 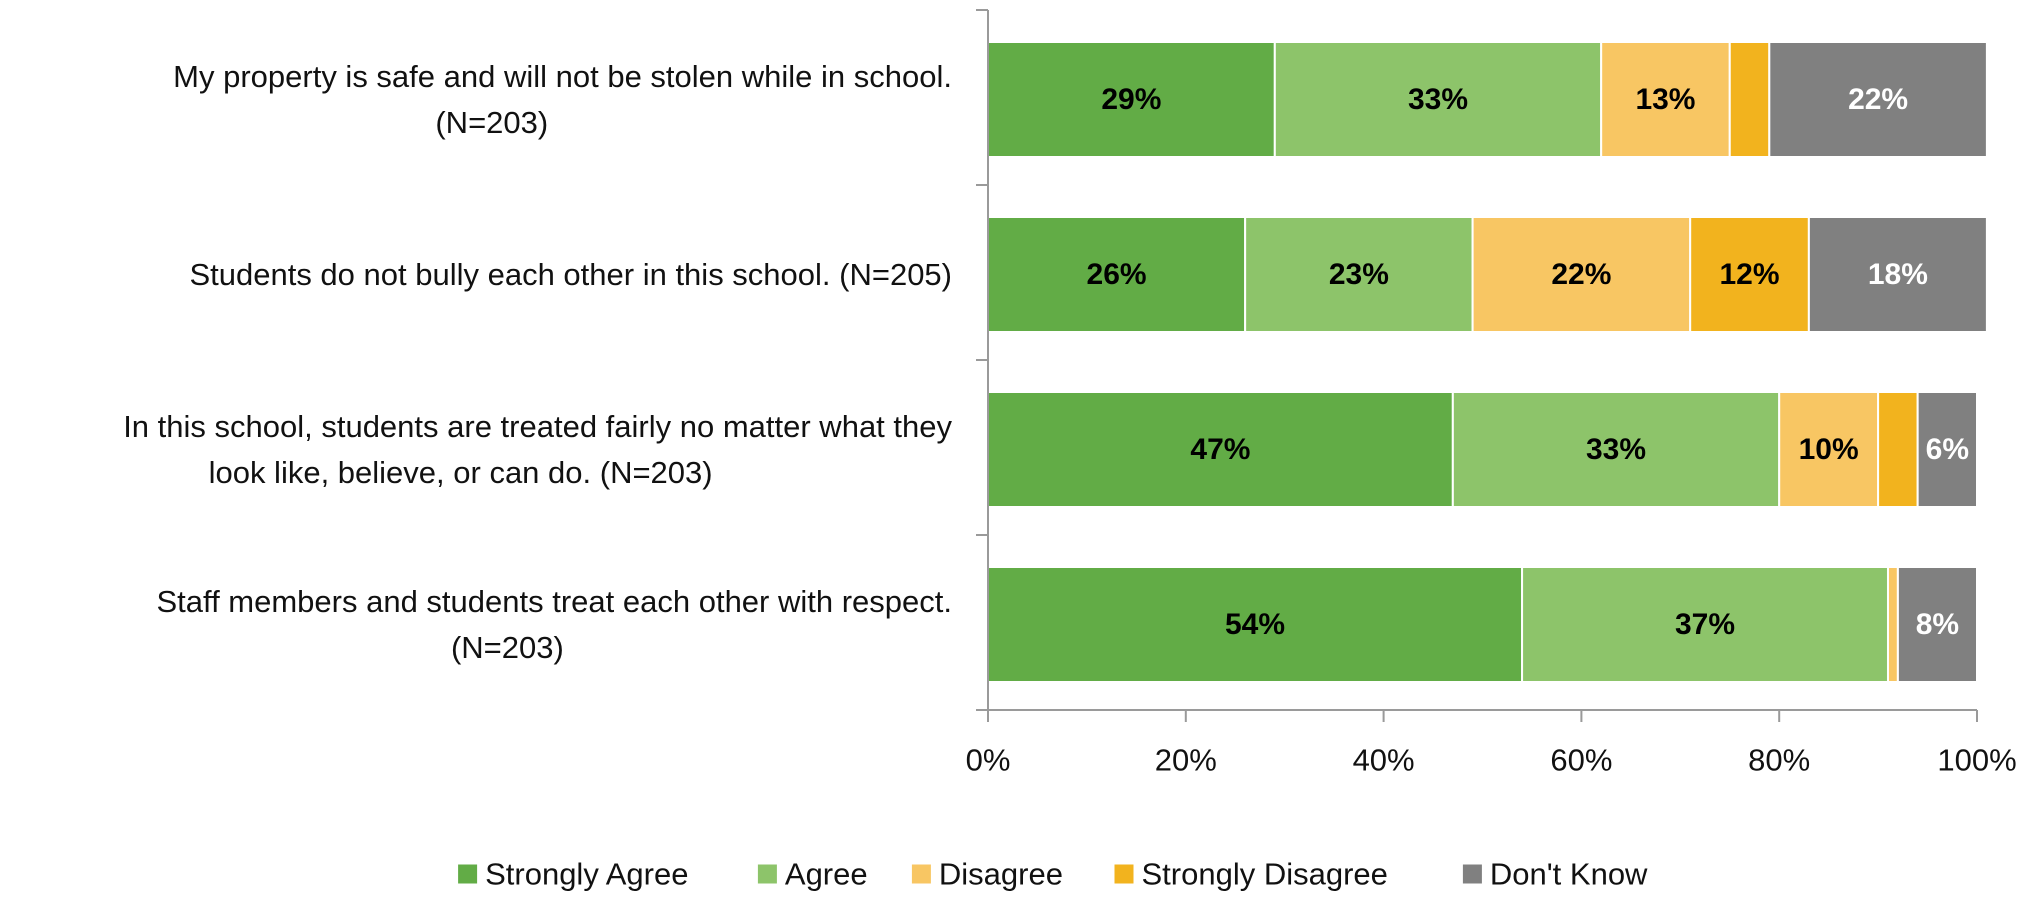 I want to click on data-label: 18%, so click(x=1898, y=274).